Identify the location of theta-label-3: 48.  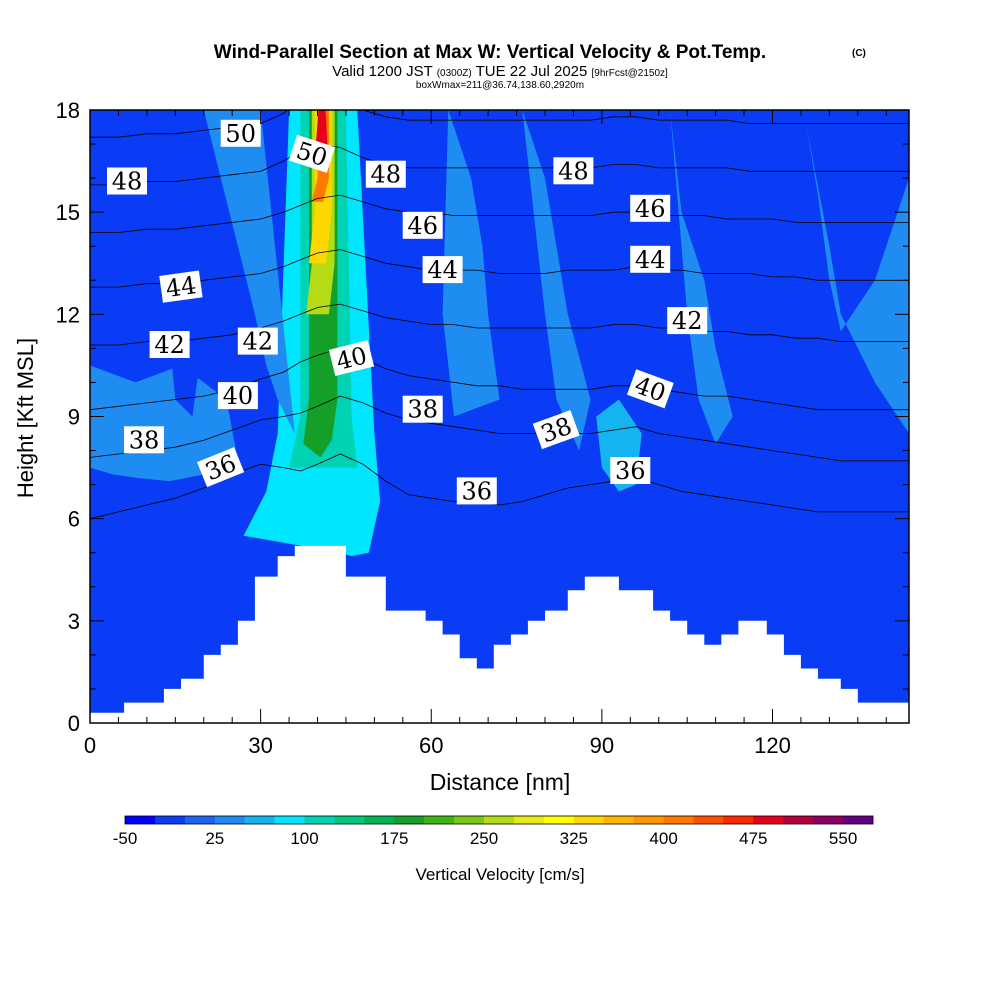
(573, 171).